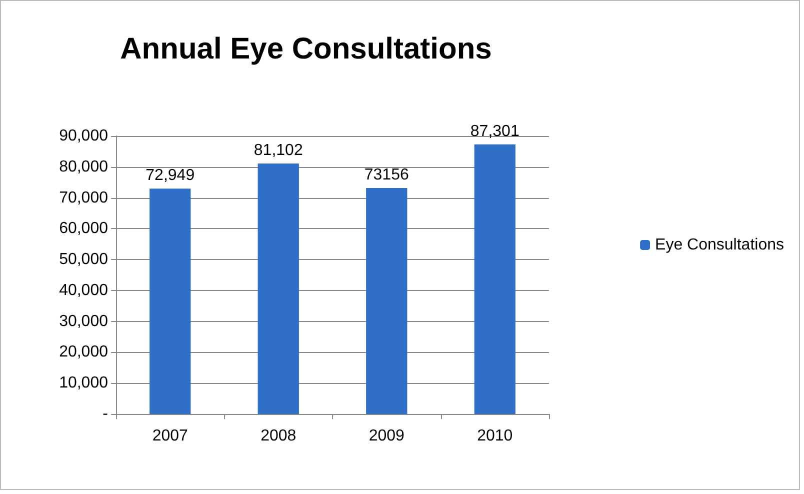  What do you see at coordinates (495, 436) in the screenshot?
I see `x-tick-label: 2010` at bounding box center [495, 436].